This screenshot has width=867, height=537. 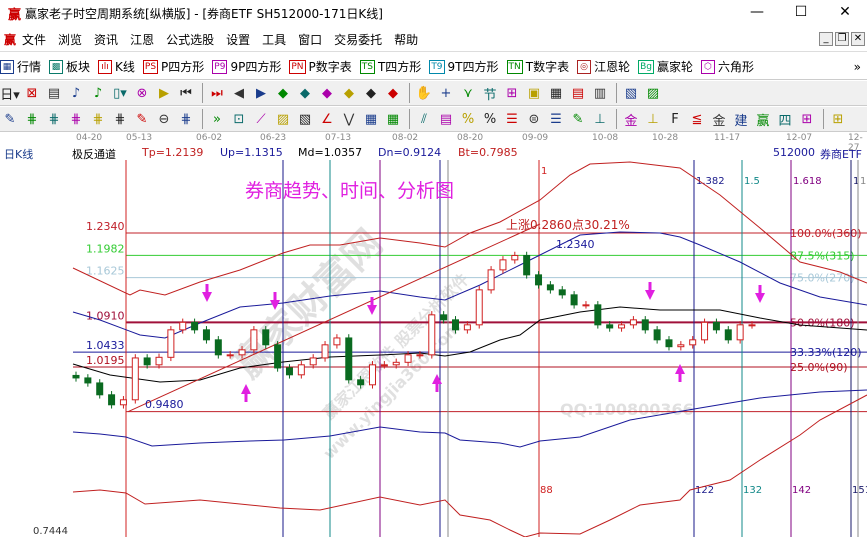 I want to click on toolbar2-tool-icon-15: ◆, so click(x=349, y=93).